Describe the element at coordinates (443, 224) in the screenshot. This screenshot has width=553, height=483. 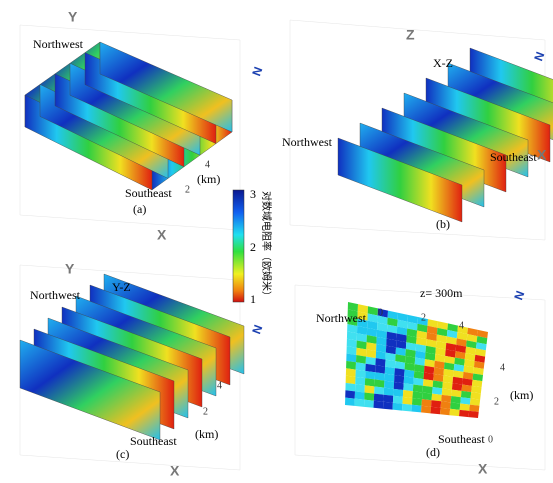
I see `panel-tag: (b)` at that location.